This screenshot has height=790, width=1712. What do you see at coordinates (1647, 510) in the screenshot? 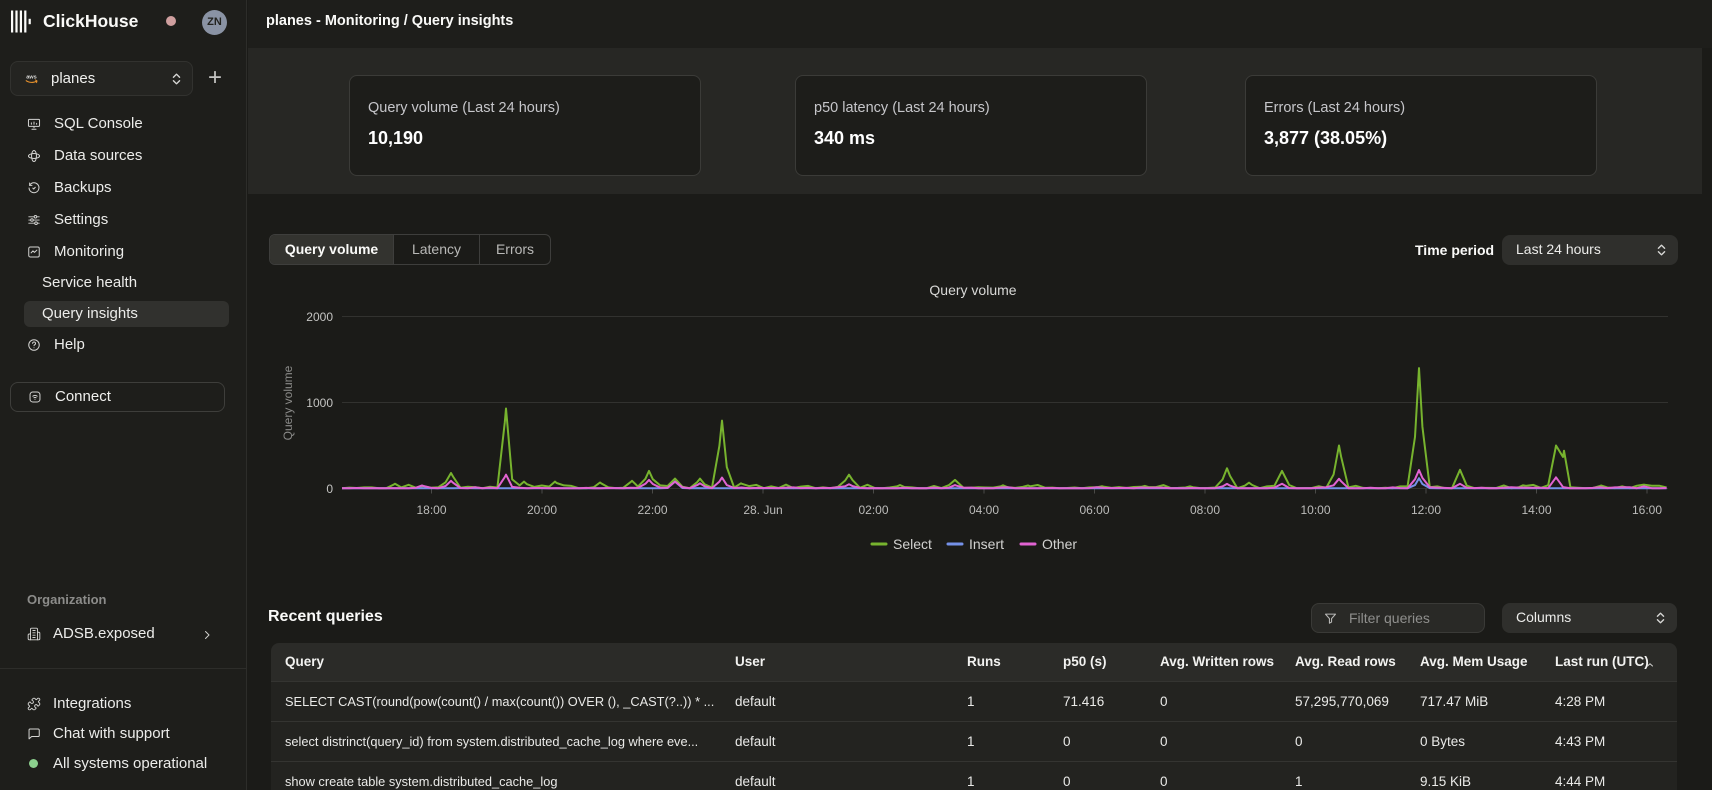
I see `svg-text: 16:00` at bounding box center [1647, 510].